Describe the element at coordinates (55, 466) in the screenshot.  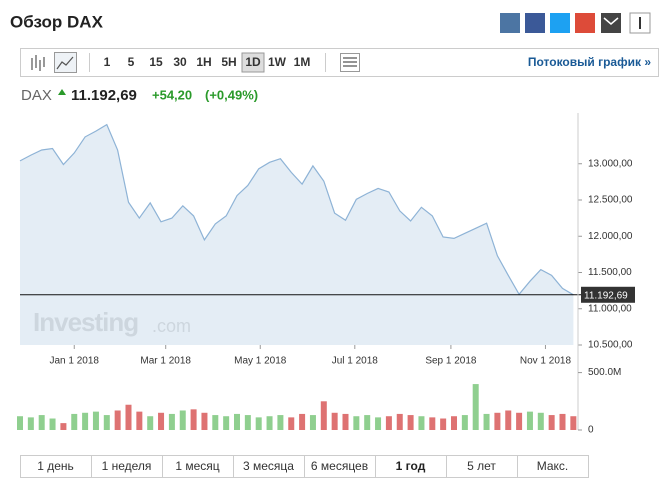
I see `range-label: 1 день` at that location.